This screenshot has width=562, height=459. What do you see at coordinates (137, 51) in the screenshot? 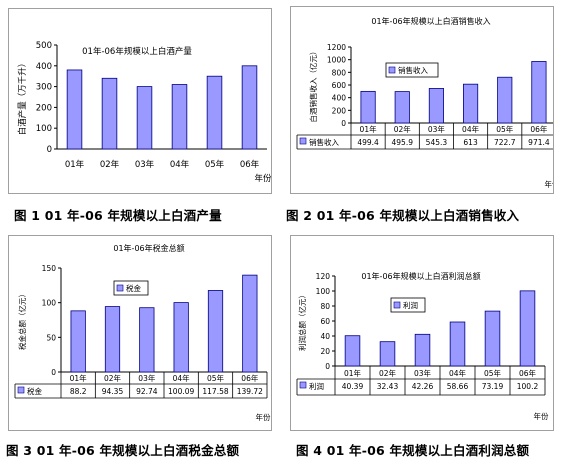
I see `chart-title: 01年-06年规模以上白酒产量` at bounding box center [137, 51].